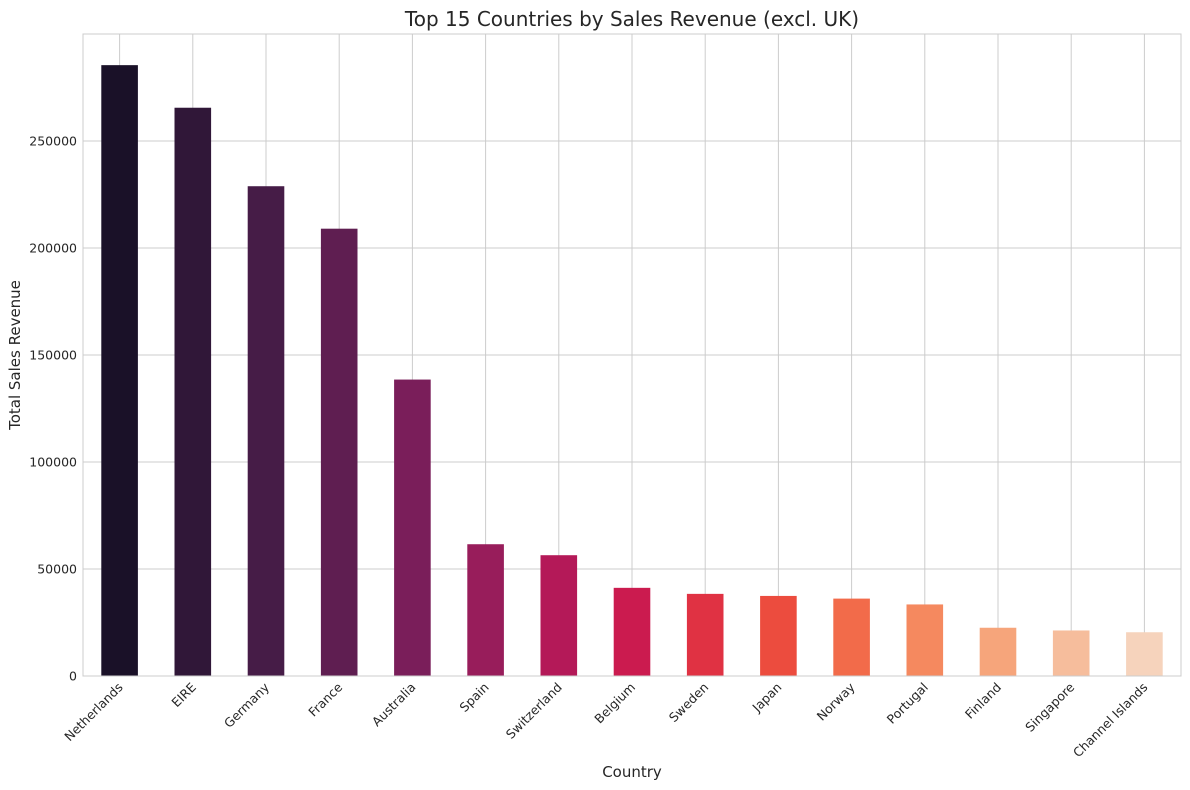  Describe the element at coordinates (559, 615) in the screenshot. I see `bar-switzerland` at that location.